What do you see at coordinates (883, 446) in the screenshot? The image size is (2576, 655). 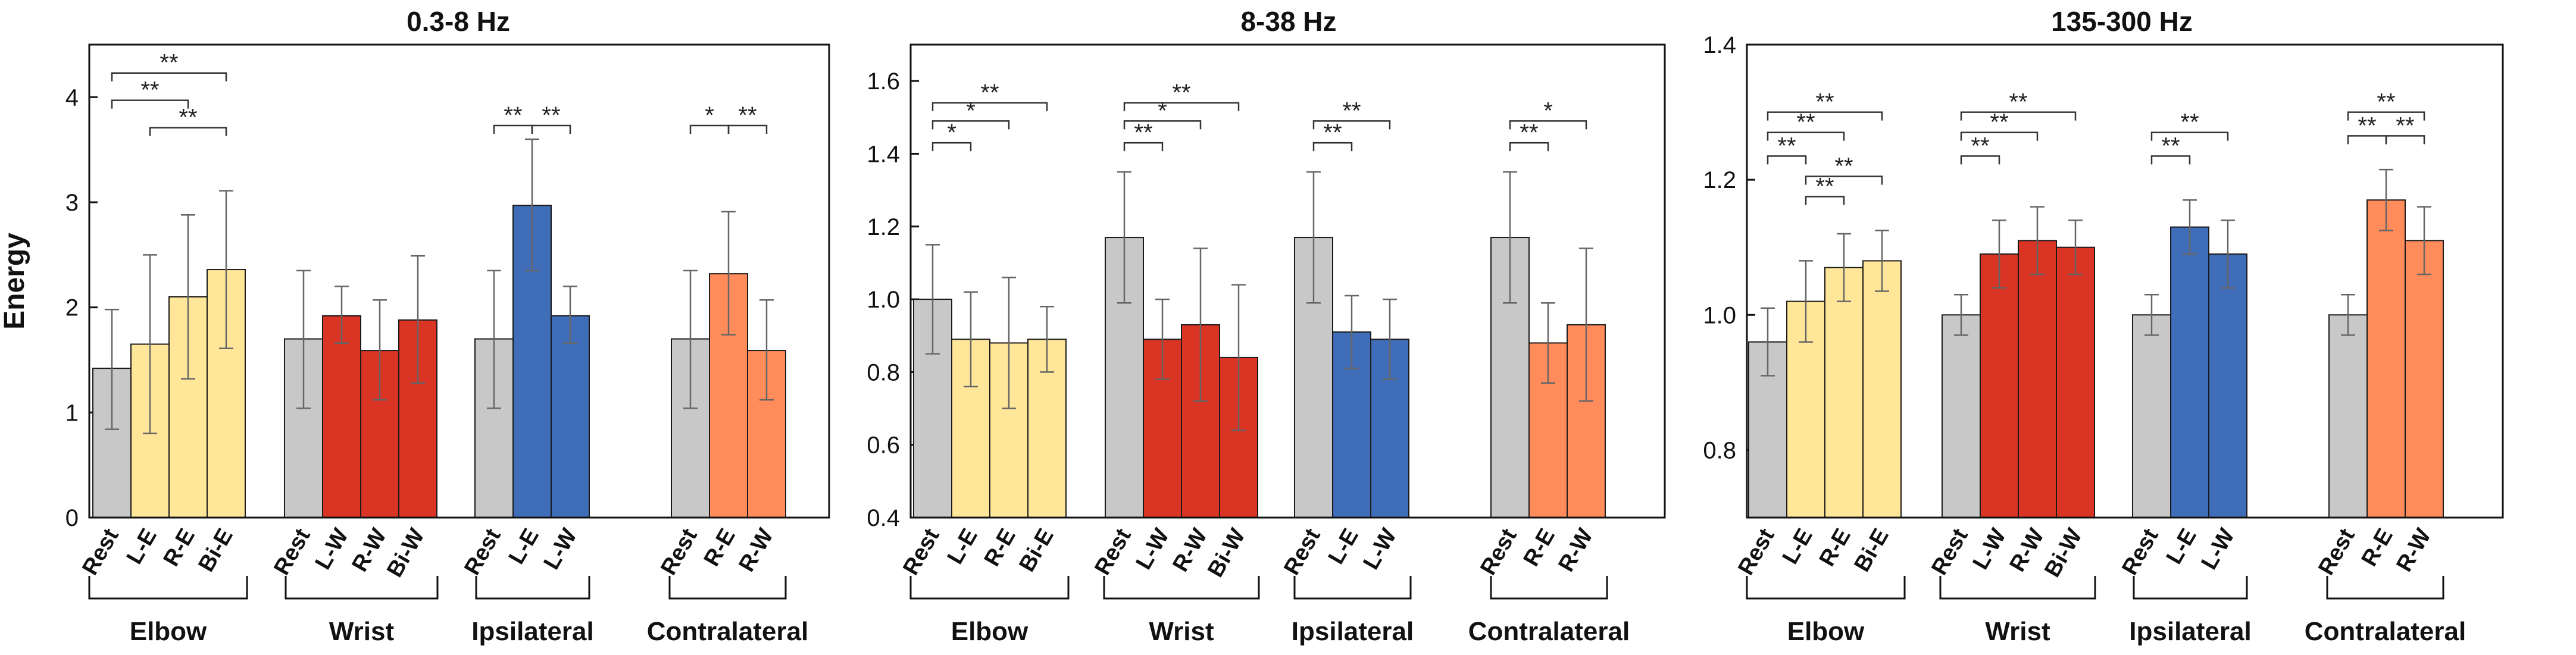 I see `y-tick-label: 0.6` at bounding box center [883, 446].